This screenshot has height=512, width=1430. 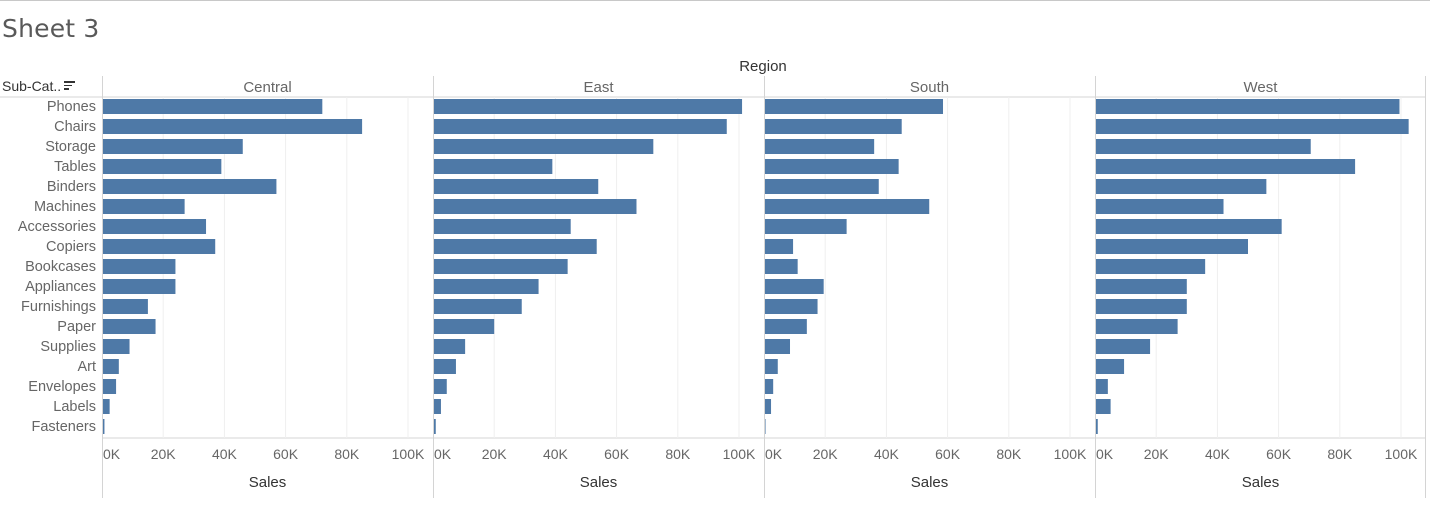 I want to click on bar-west-labels, so click(x=1103, y=406).